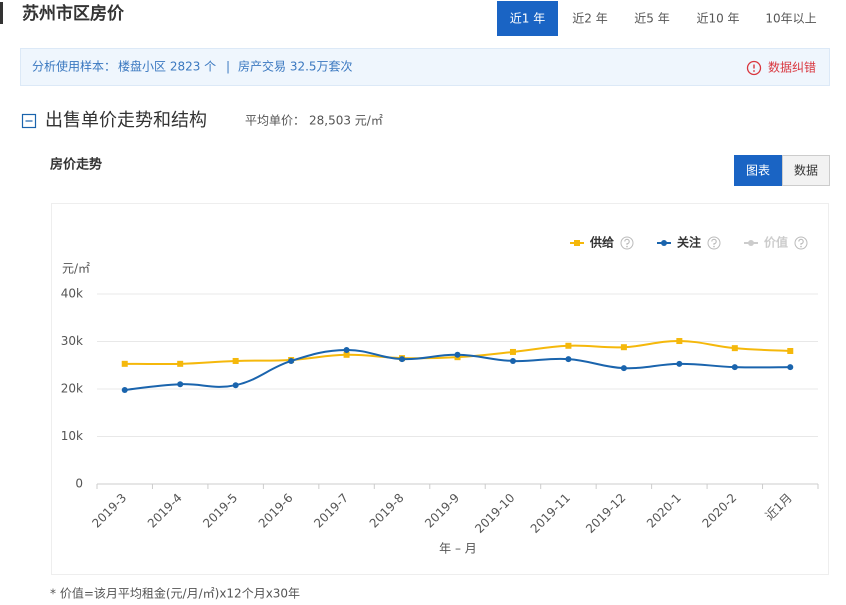 The width and height of the screenshot is (846, 605). I want to click on x-tick-label: 2019-5, so click(220, 511).